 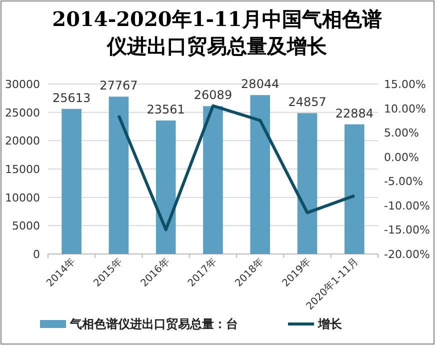 What do you see at coordinates (407, 254) in the screenshot?
I see `y2-tick-label: -20.00%` at bounding box center [407, 254].